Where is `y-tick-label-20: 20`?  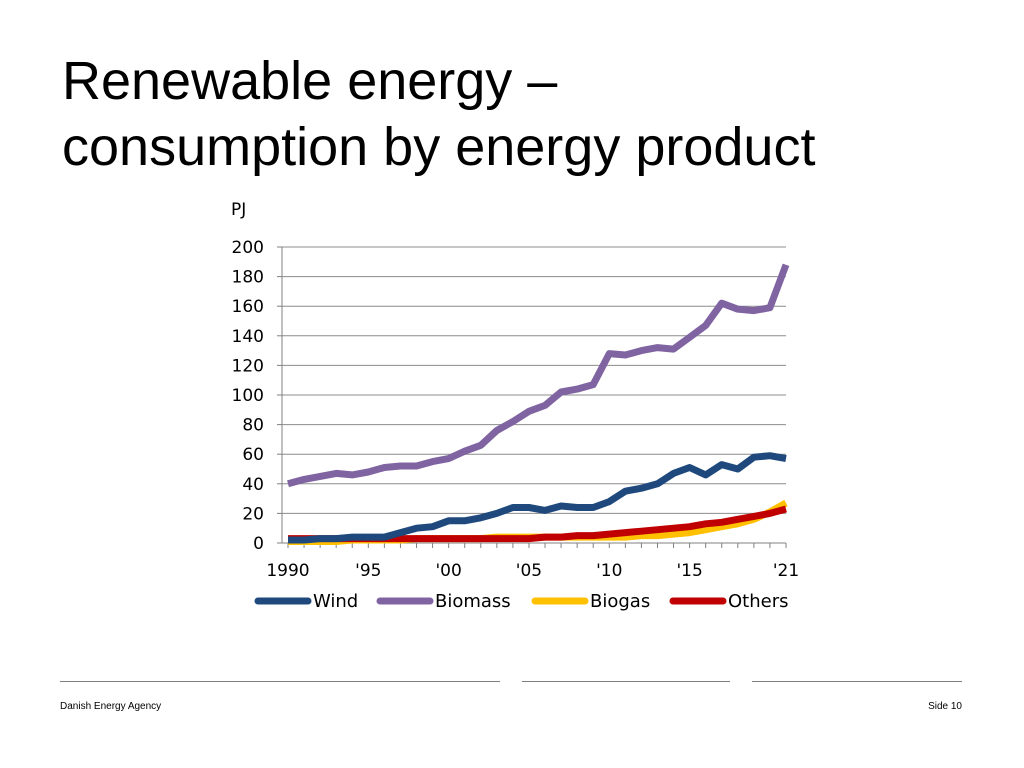
y-tick-label-20: 20 is located at coordinates (253, 514).